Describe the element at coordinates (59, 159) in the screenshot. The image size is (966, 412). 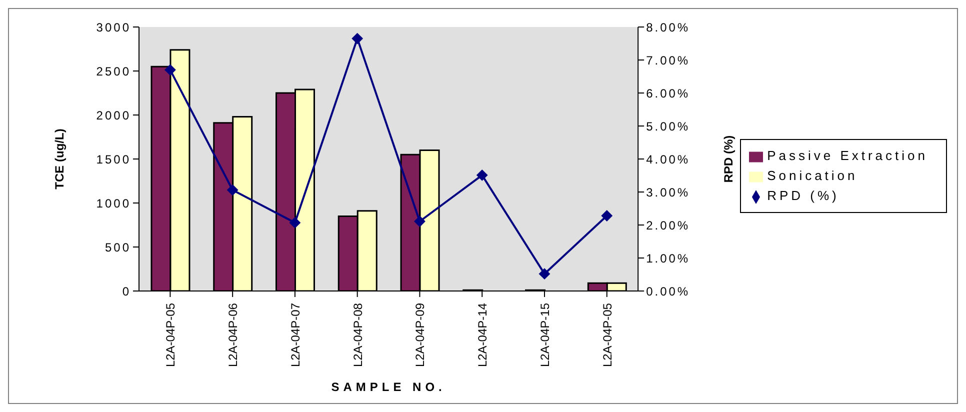
I see `y-axis-title: TCE (ug/L)` at that location.